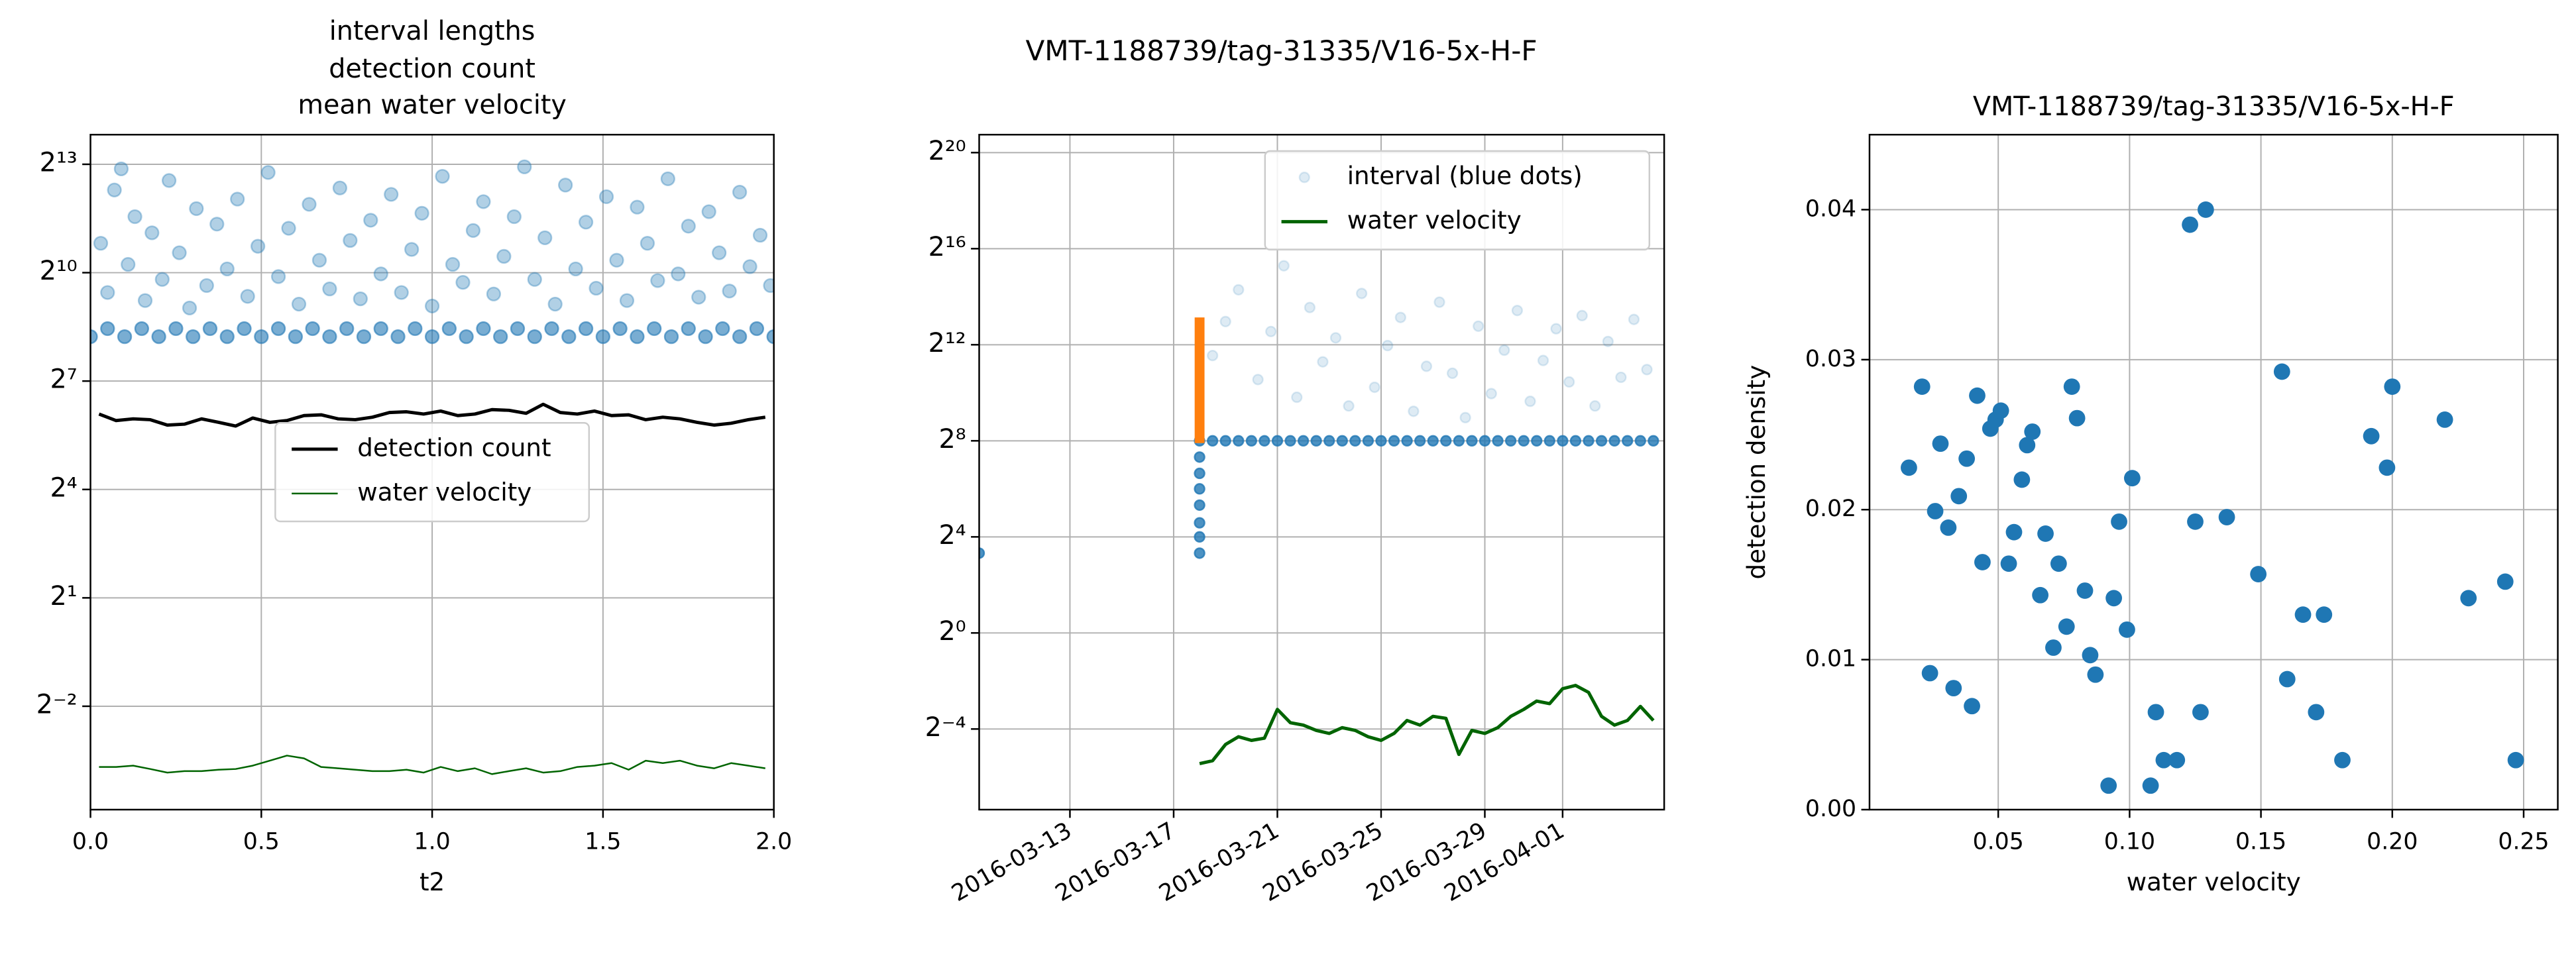 This screenshot has width=2576, height=964. I want to click on y-tick-label: 0.04, so click(1831, 208).